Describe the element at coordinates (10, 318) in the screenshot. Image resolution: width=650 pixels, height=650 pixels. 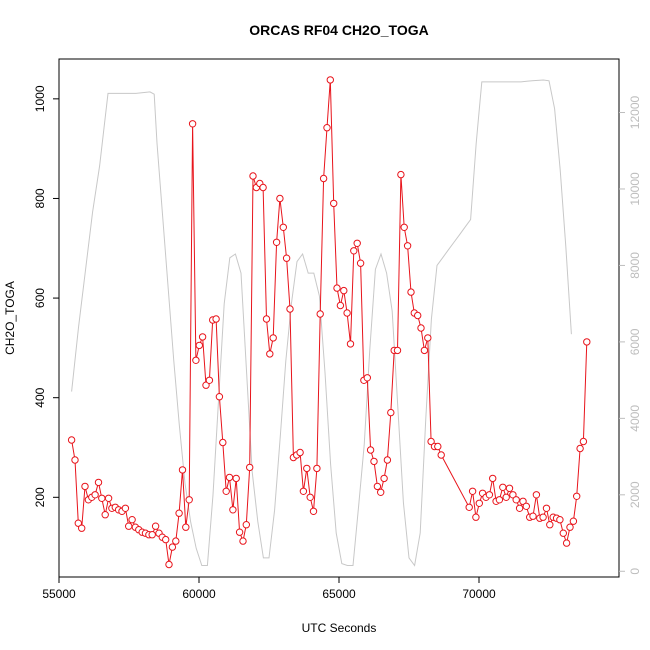
I see `y-axis-title: CH2O_TOGA` at that location.